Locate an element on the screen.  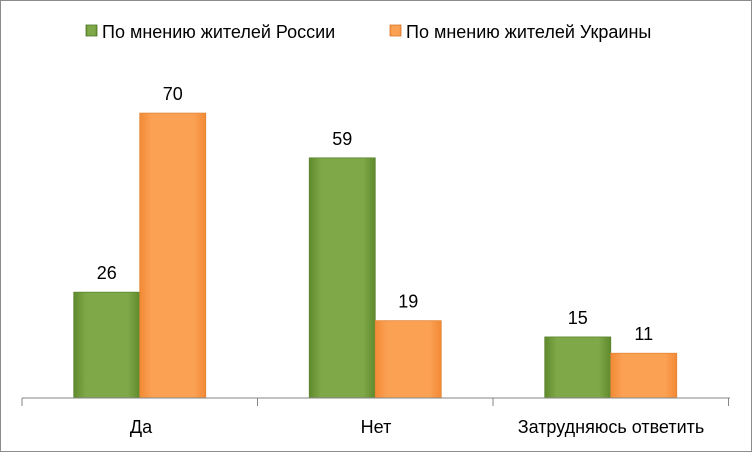
x-axis-ticks is located at coordinates (375, 402).